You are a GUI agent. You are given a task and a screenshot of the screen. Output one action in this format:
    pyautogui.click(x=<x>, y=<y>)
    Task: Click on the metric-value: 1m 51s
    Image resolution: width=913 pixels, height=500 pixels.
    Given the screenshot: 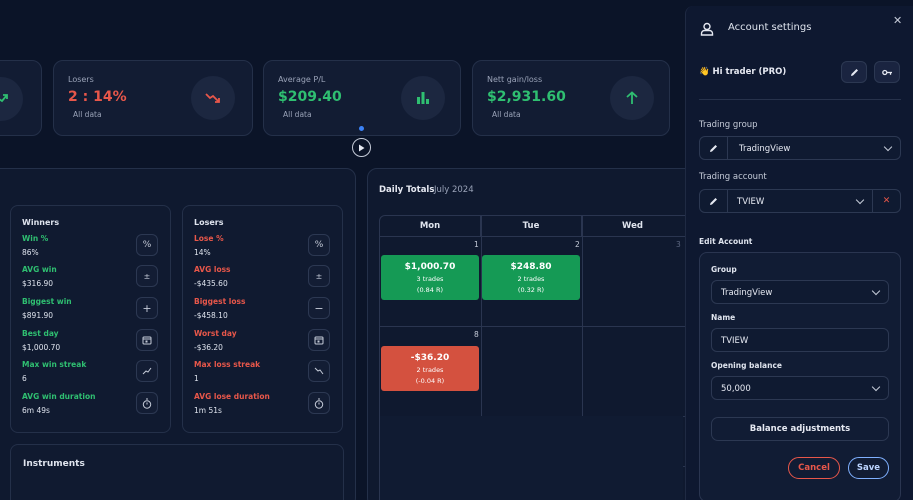 What is the action you would take?
    pyautogui.click(x=208, y=410)
    